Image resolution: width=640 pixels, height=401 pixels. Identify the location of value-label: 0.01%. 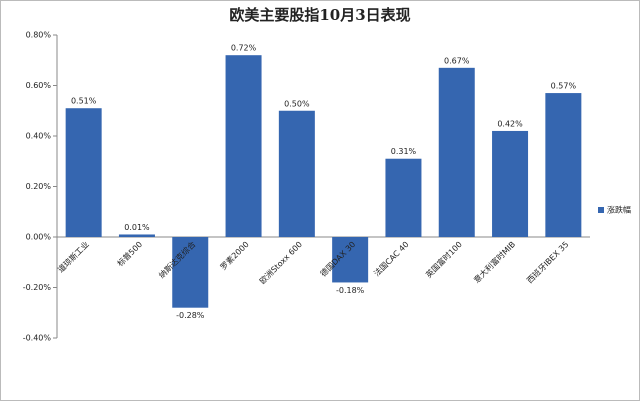
(137, 227).